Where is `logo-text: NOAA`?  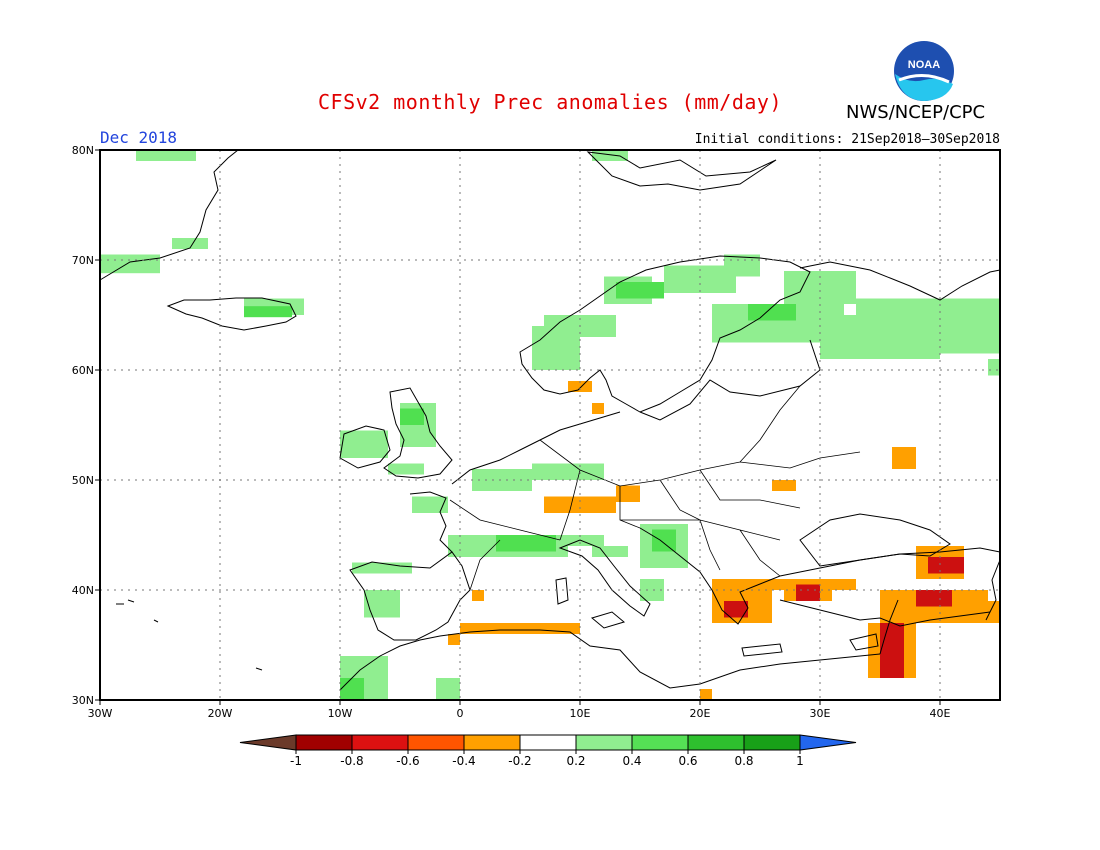
logo-text: NOAA is located at coordinates (924, 65).